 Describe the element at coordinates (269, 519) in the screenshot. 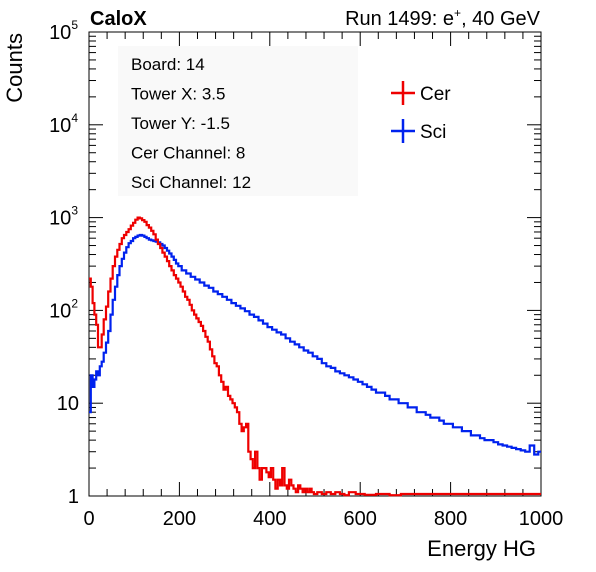

I see `x-tick-label: 400` at that location.